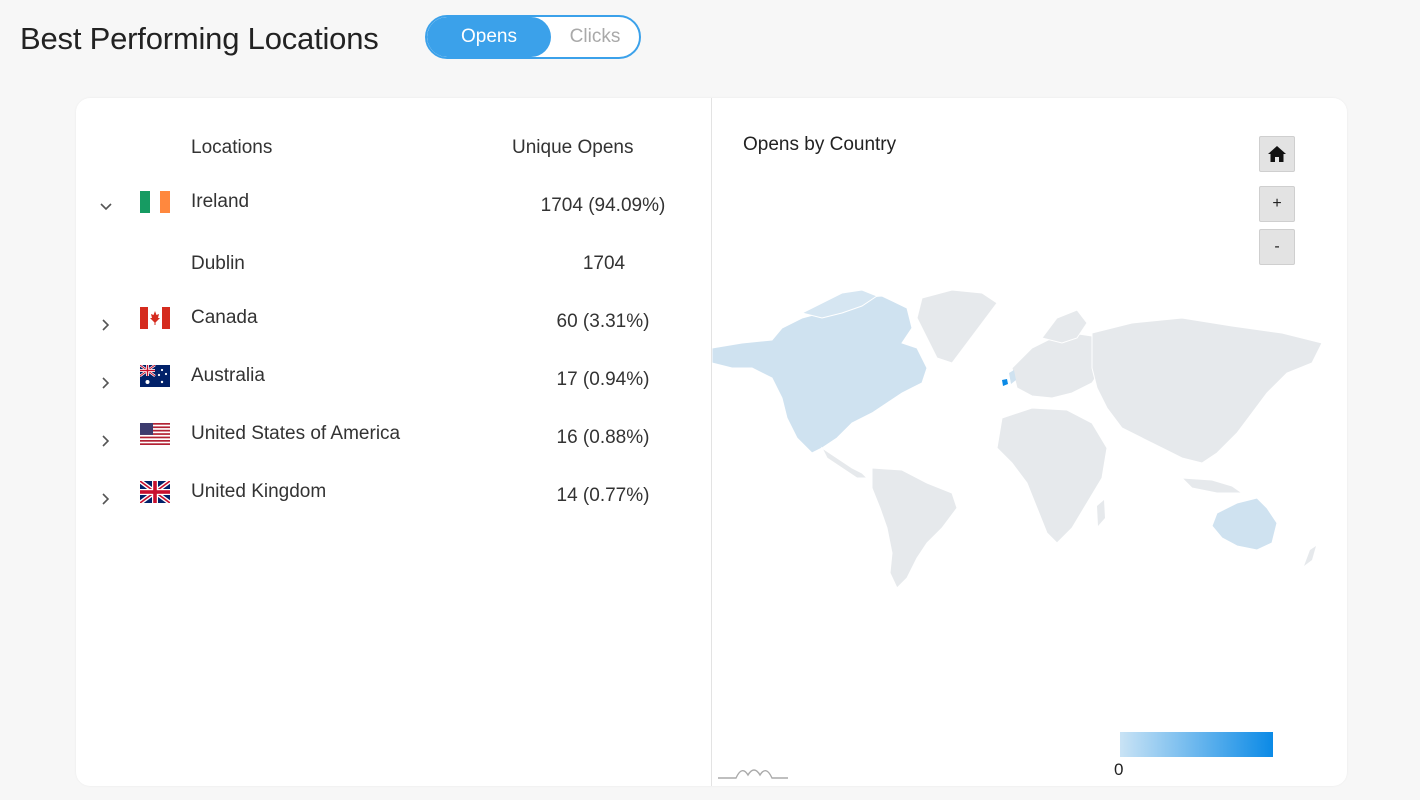 Image resolution: width=1420 pixels, height=800 pixels. I want to click on location-name: Canada, so click(224, 317).